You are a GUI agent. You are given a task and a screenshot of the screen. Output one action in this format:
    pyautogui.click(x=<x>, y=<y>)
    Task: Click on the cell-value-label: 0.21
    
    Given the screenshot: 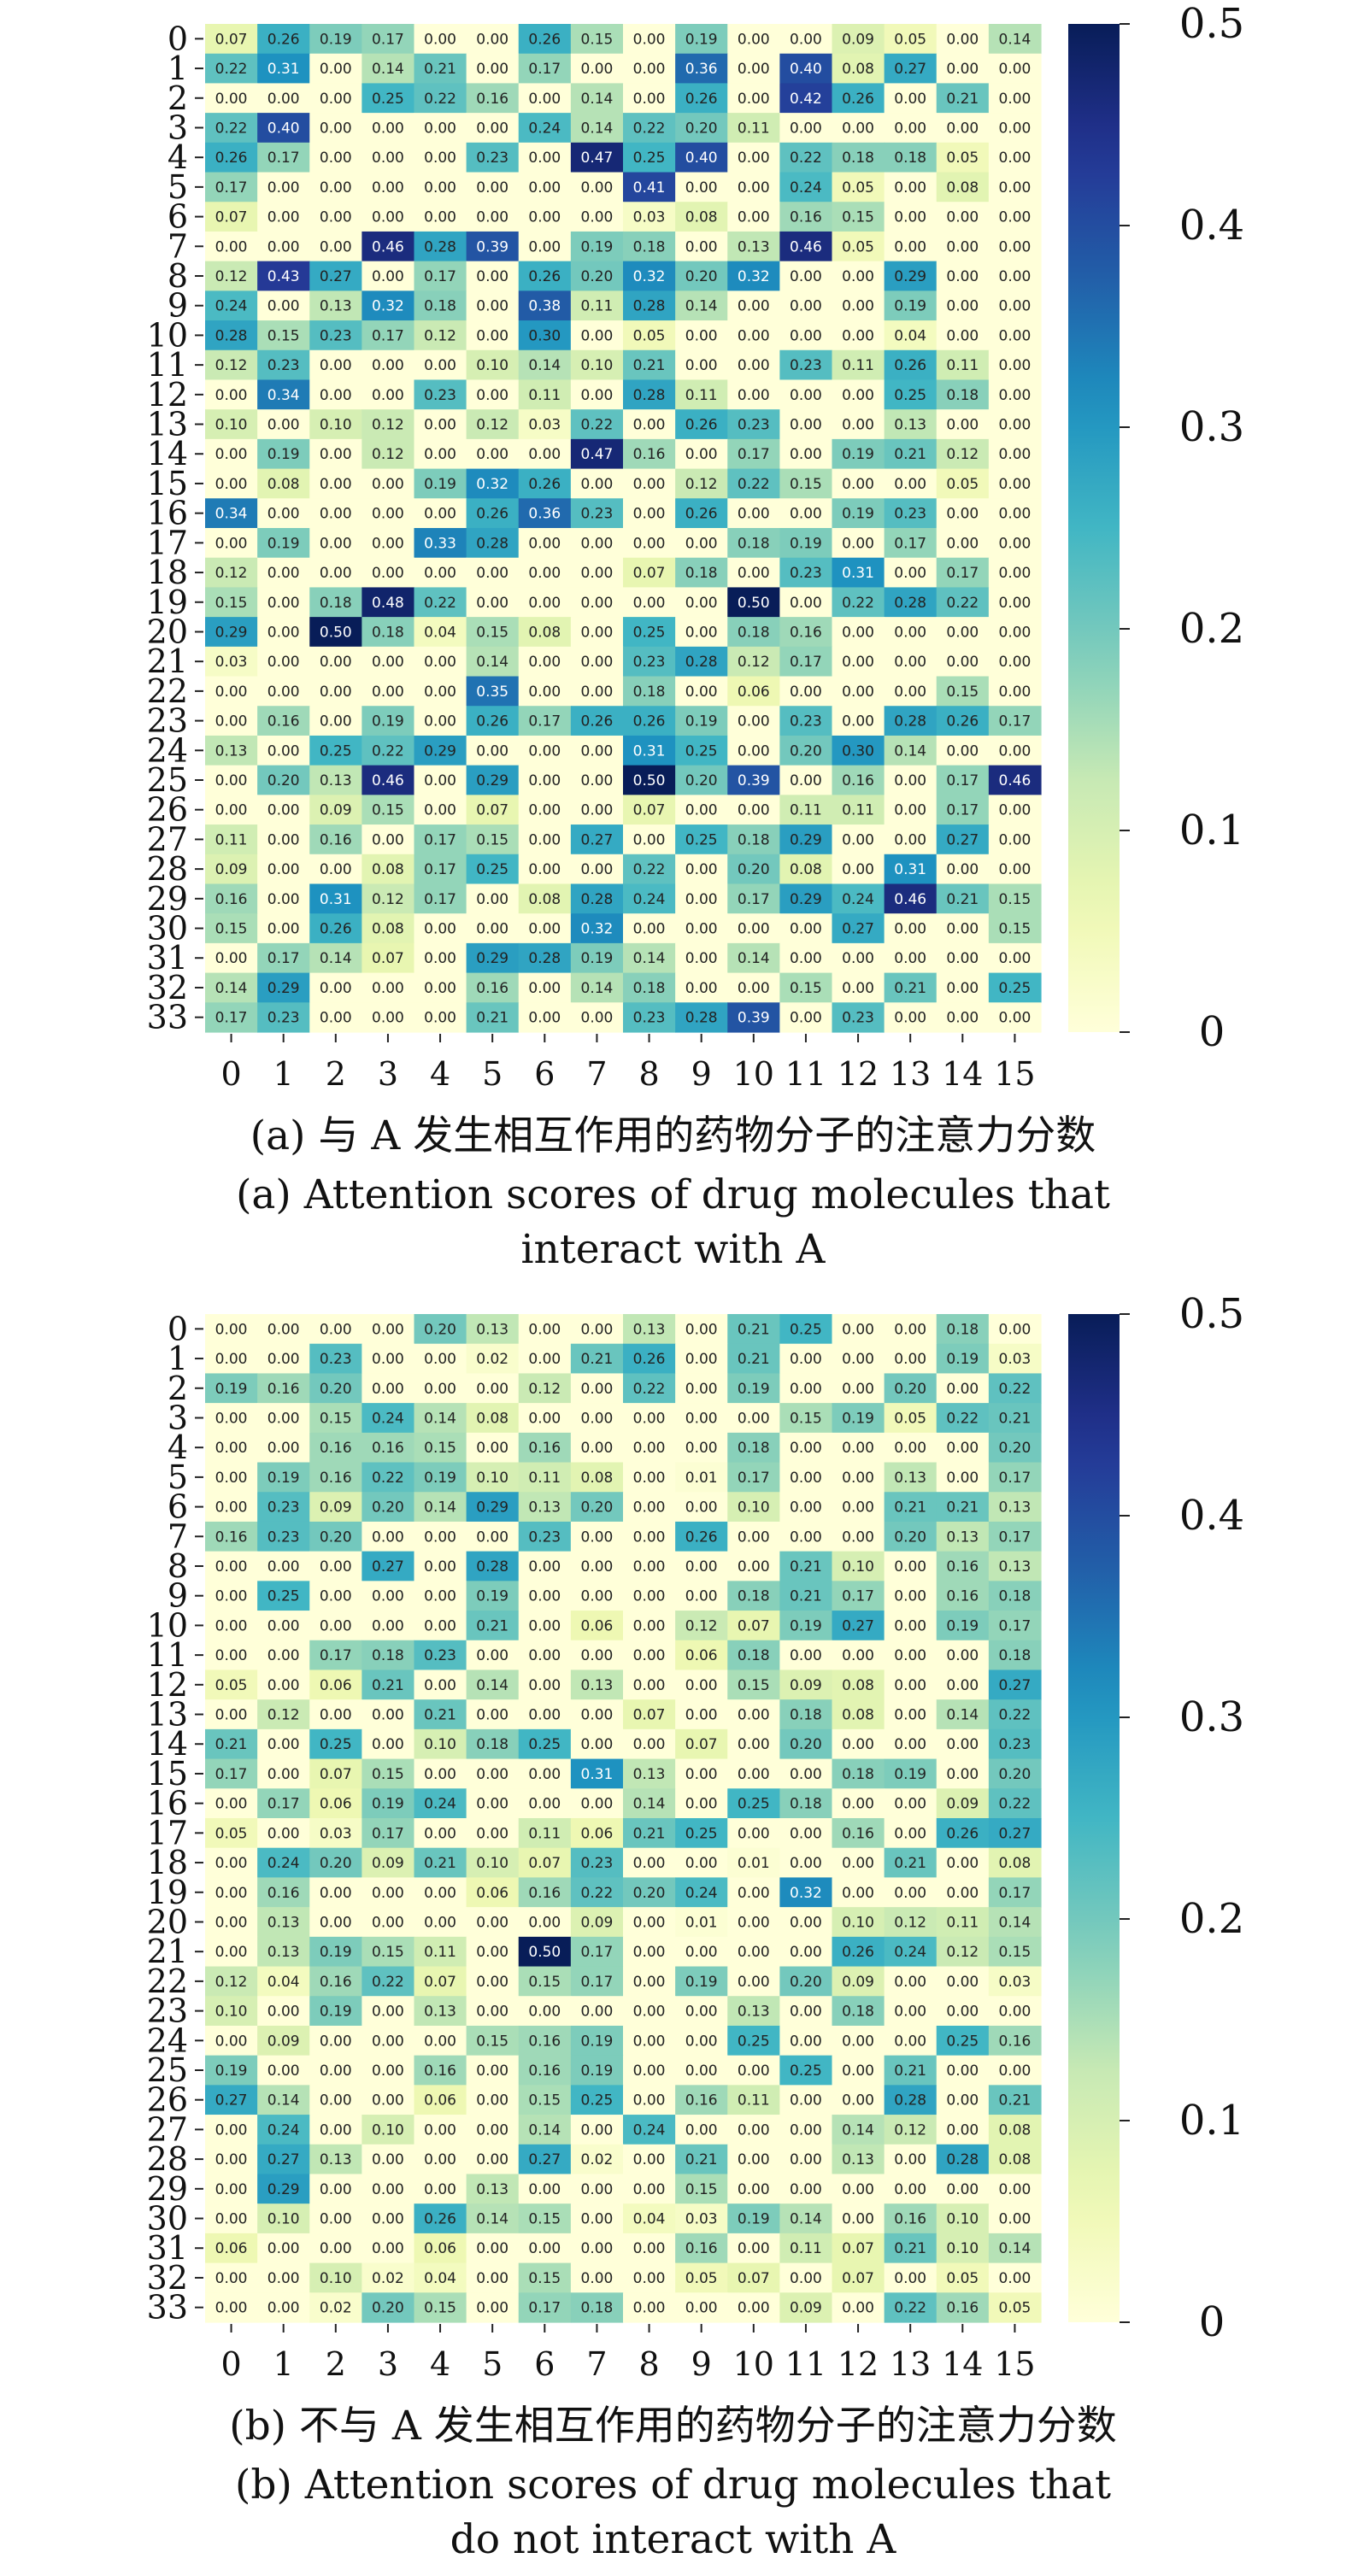 What is the action you would take?
    pyautogui.click(x=910, y=1508)
    